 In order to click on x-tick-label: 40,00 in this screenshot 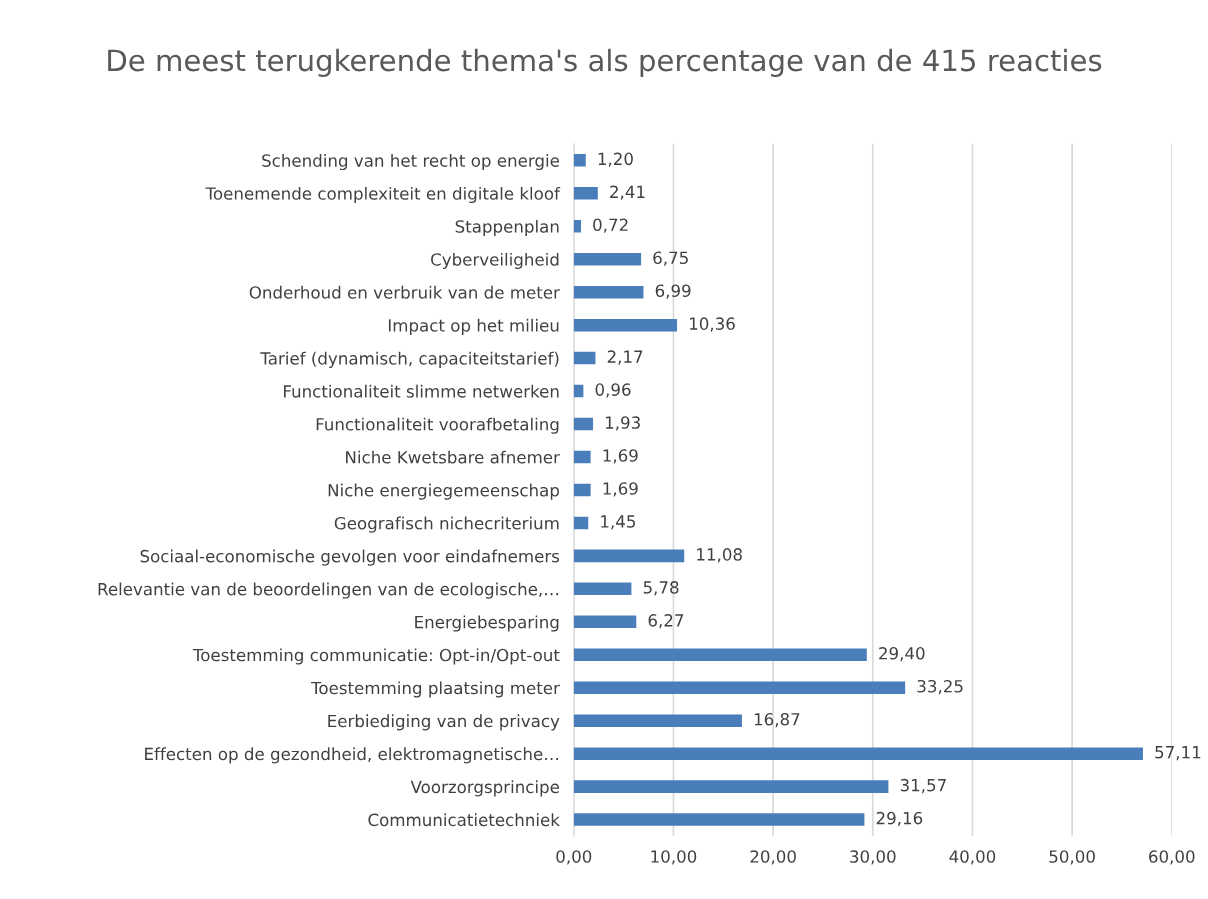, I will do `click(972, 857)`.